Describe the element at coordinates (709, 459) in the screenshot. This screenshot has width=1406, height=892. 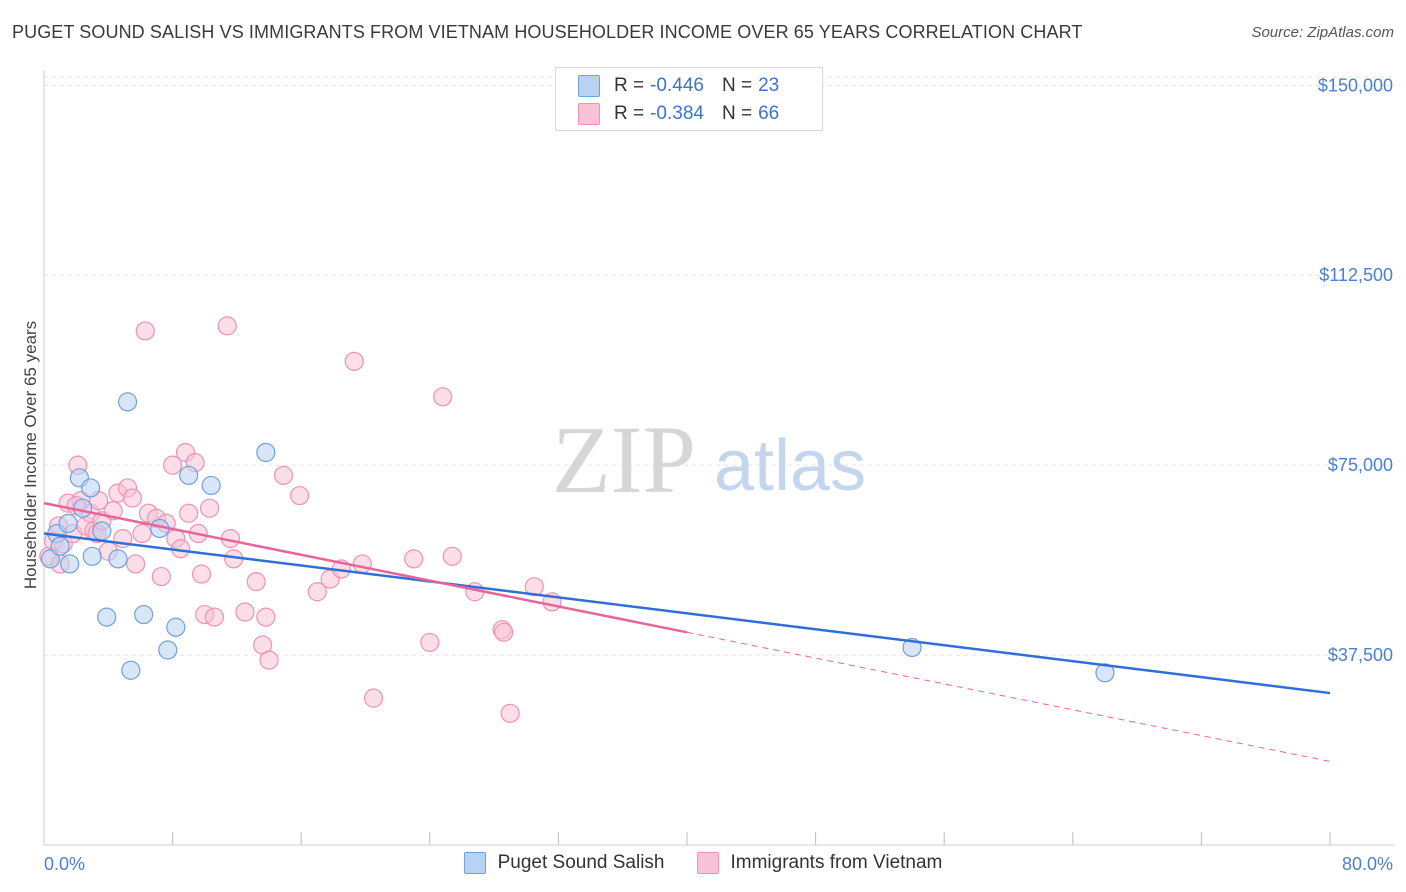
I see `watermark: ZIP atlas` at that location.